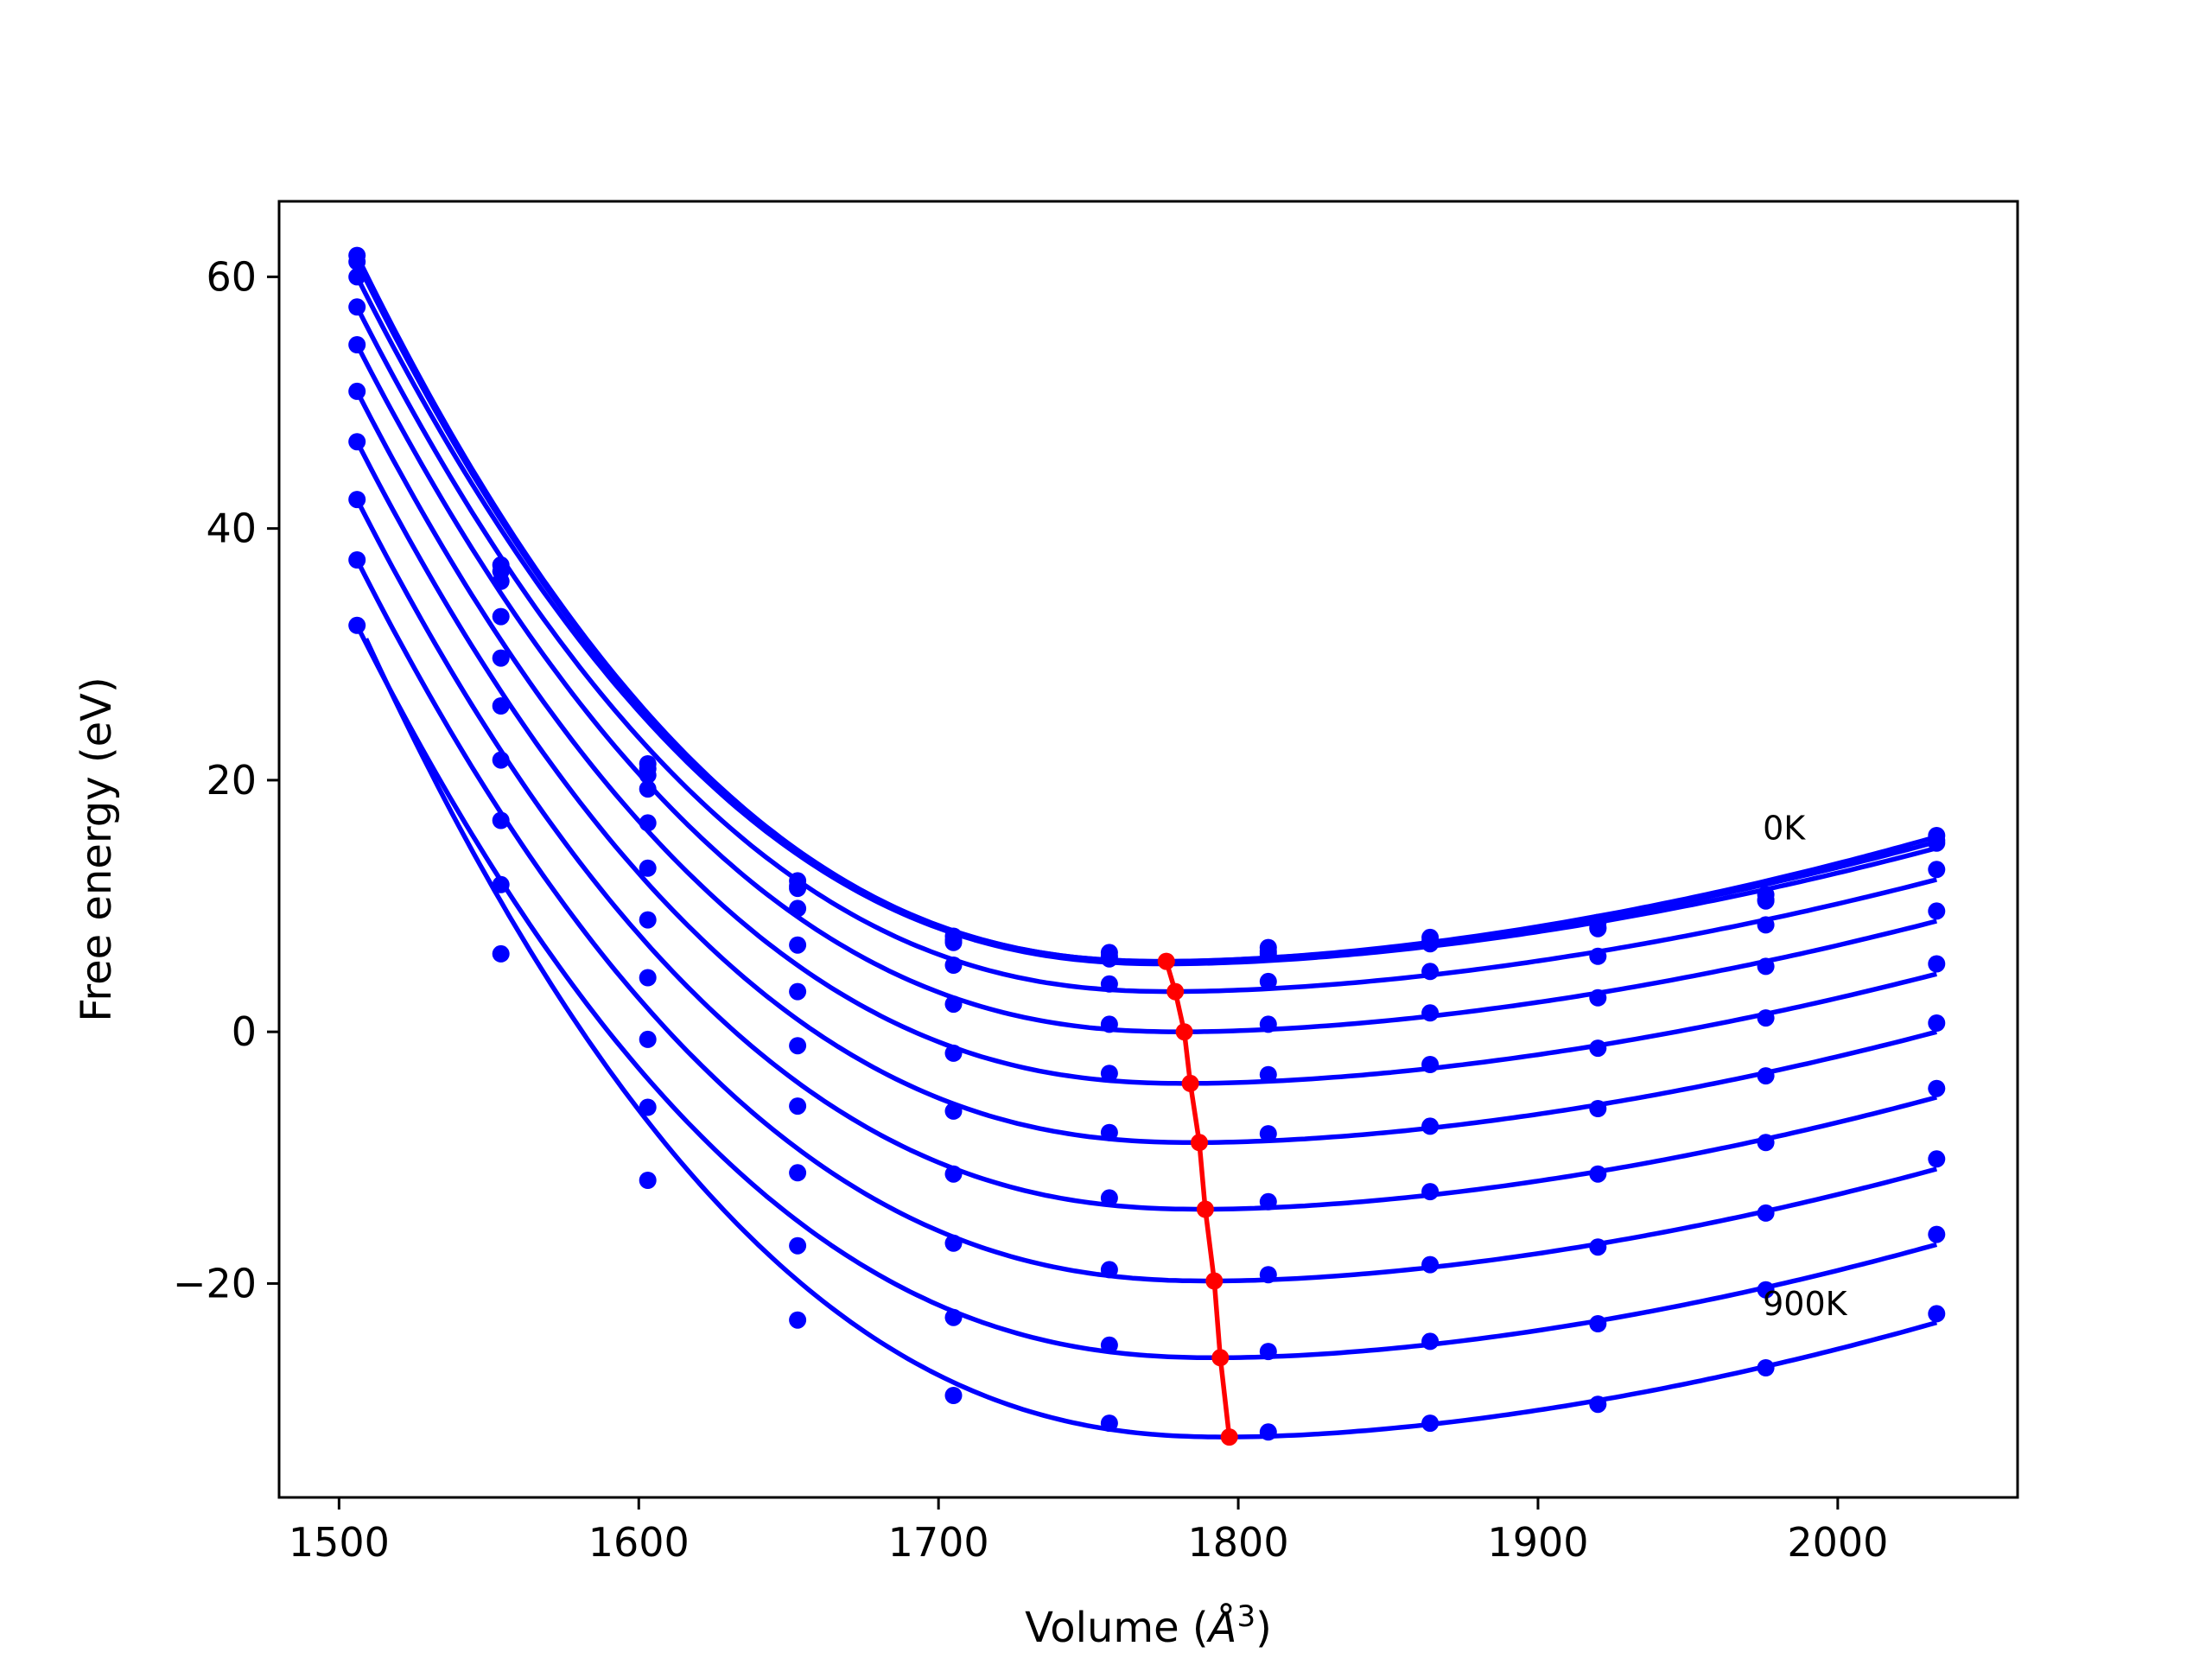 Image resolution: width=2212 pixels, height=1659 pixels. Describe the element at coordinates (1838, 1542) in the screenshot. I see `x-tick-label-5: 2000` at that location.